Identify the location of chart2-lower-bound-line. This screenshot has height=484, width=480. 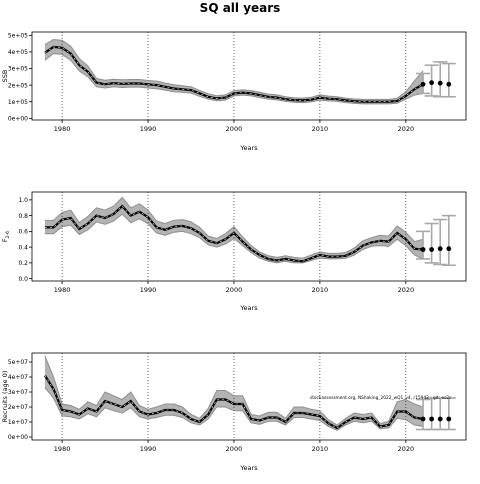
(234, 238).